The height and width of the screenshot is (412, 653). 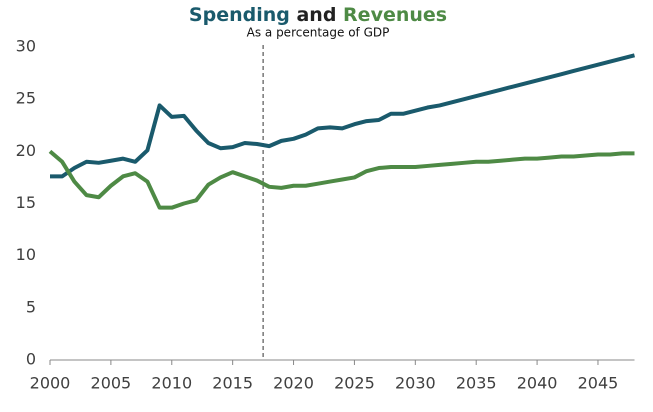 What do you see at coordinates (293, 383) in the screenshot?
I see `x-tick-label: 2020` at bounding box center [293, 383].